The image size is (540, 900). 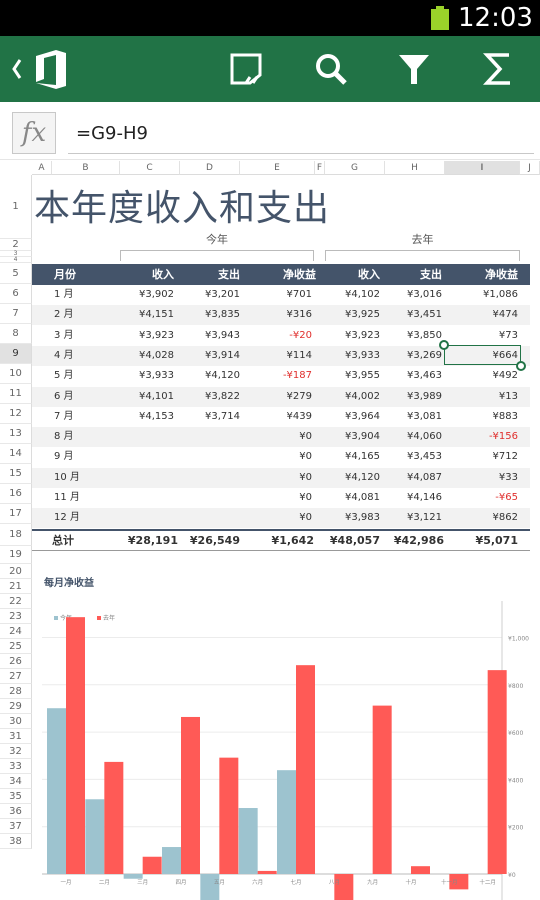 What do you see at coordinates (16, 334) in the screenshot?
I see `row-header-8: 8` at bounding box center [16, 334].